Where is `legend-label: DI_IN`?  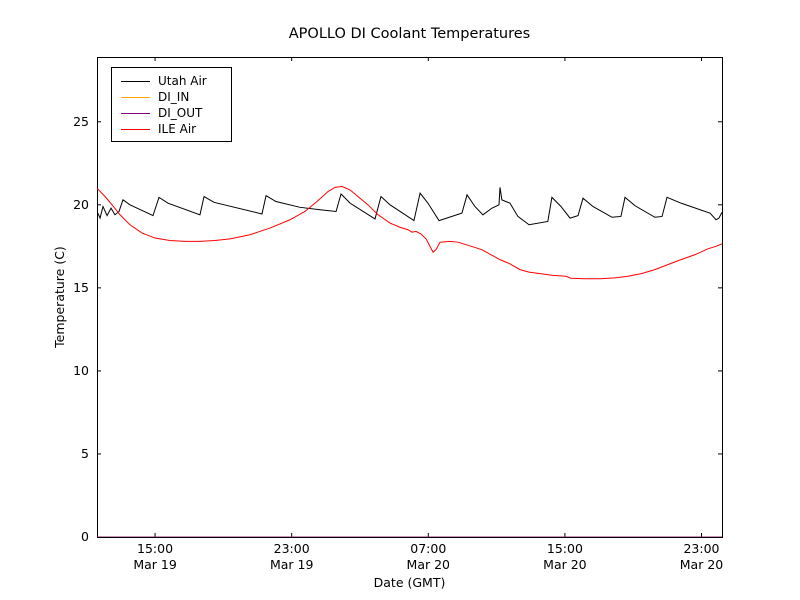 legend-label: DI_IN is located at coordinates (174, 97).